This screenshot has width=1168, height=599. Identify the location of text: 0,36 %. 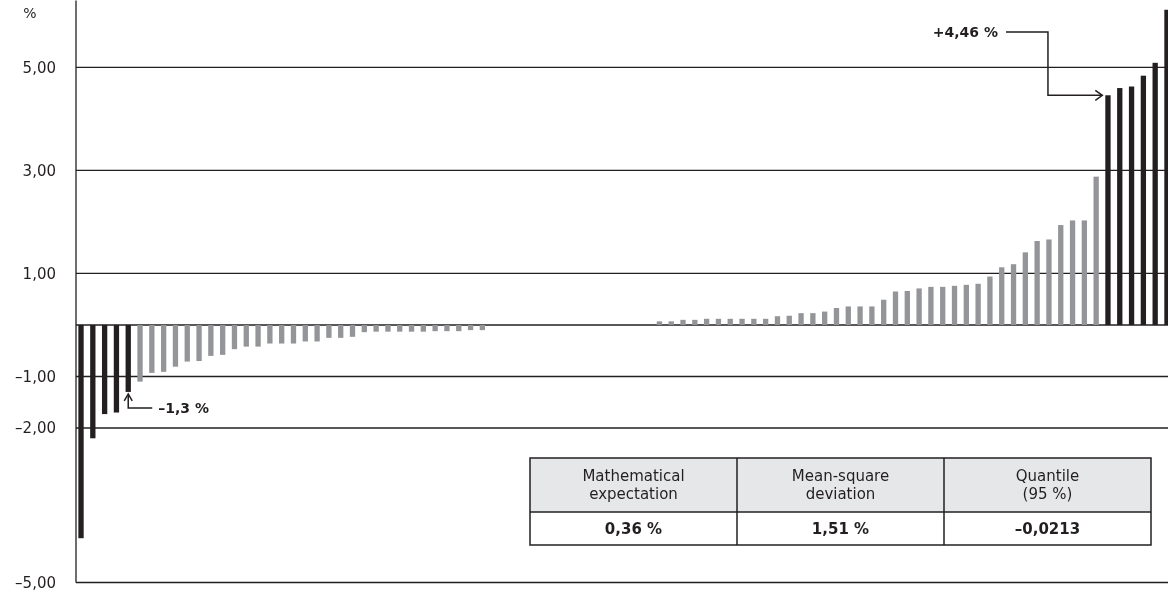
(633, 528).